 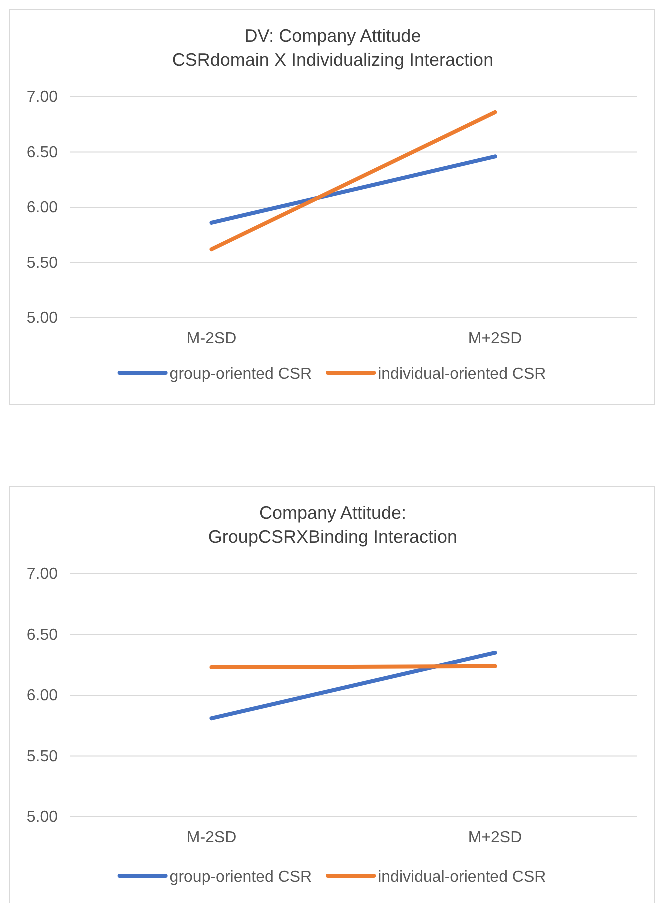 I want to click on chart-title: DV: Company Attitude CSRdomain X Individualizing Interaction, so click(x=333, y=48).